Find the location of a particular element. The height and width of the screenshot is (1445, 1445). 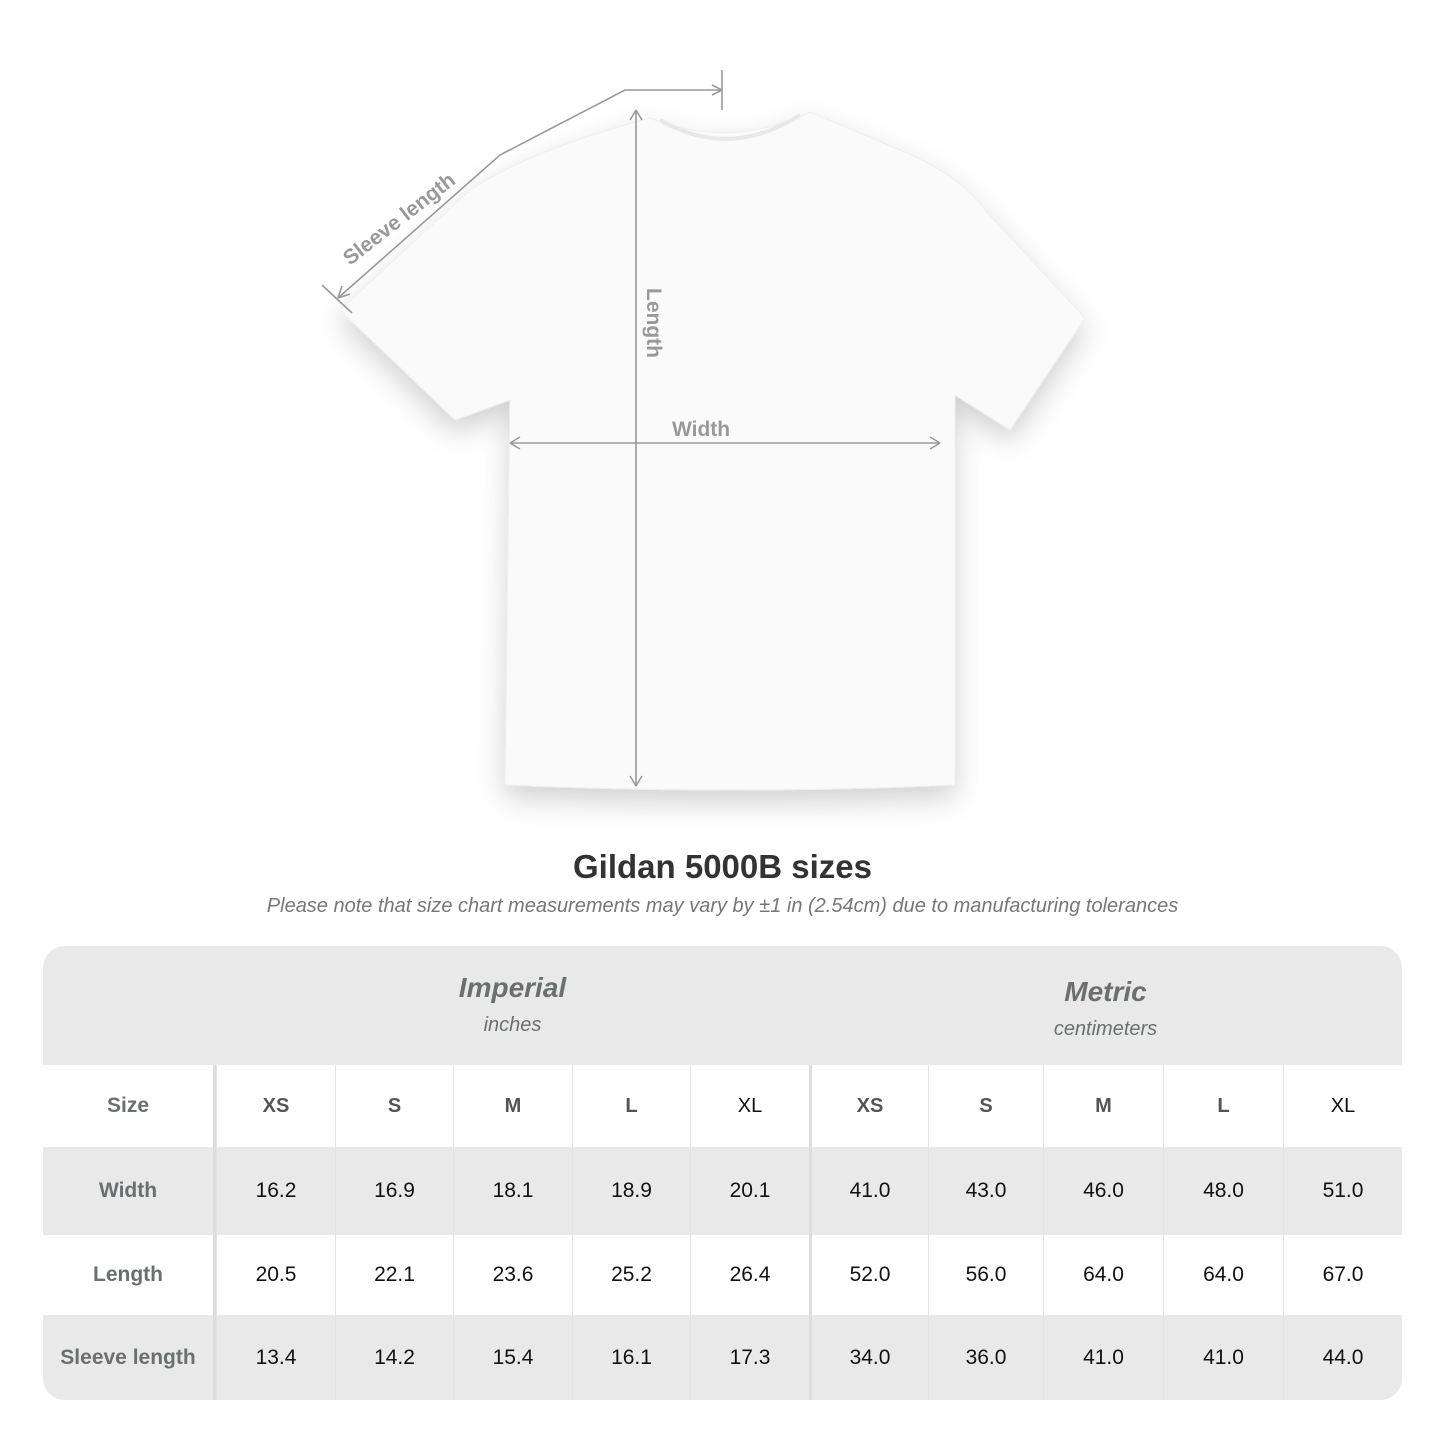

value-cell: 34.0 is located at coordinates (868, 1357).